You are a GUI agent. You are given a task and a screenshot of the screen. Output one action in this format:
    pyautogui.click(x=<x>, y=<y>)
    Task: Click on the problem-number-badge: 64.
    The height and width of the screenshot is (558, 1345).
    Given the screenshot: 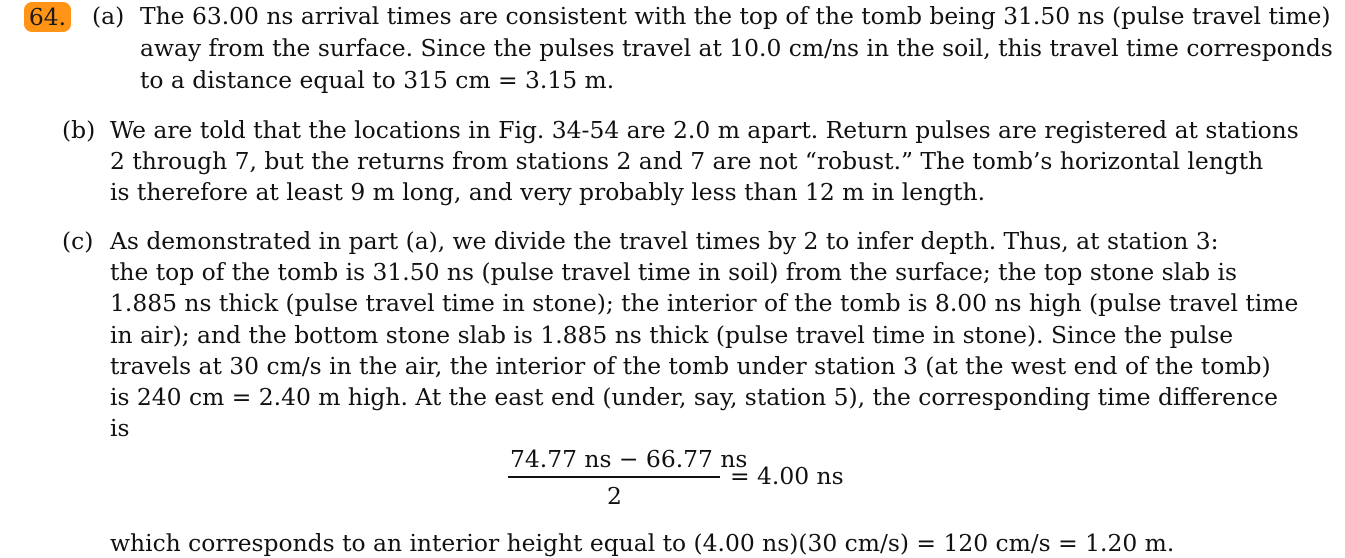 What is the action you would take?
    pyautogui.click(x=47, y=17)
    